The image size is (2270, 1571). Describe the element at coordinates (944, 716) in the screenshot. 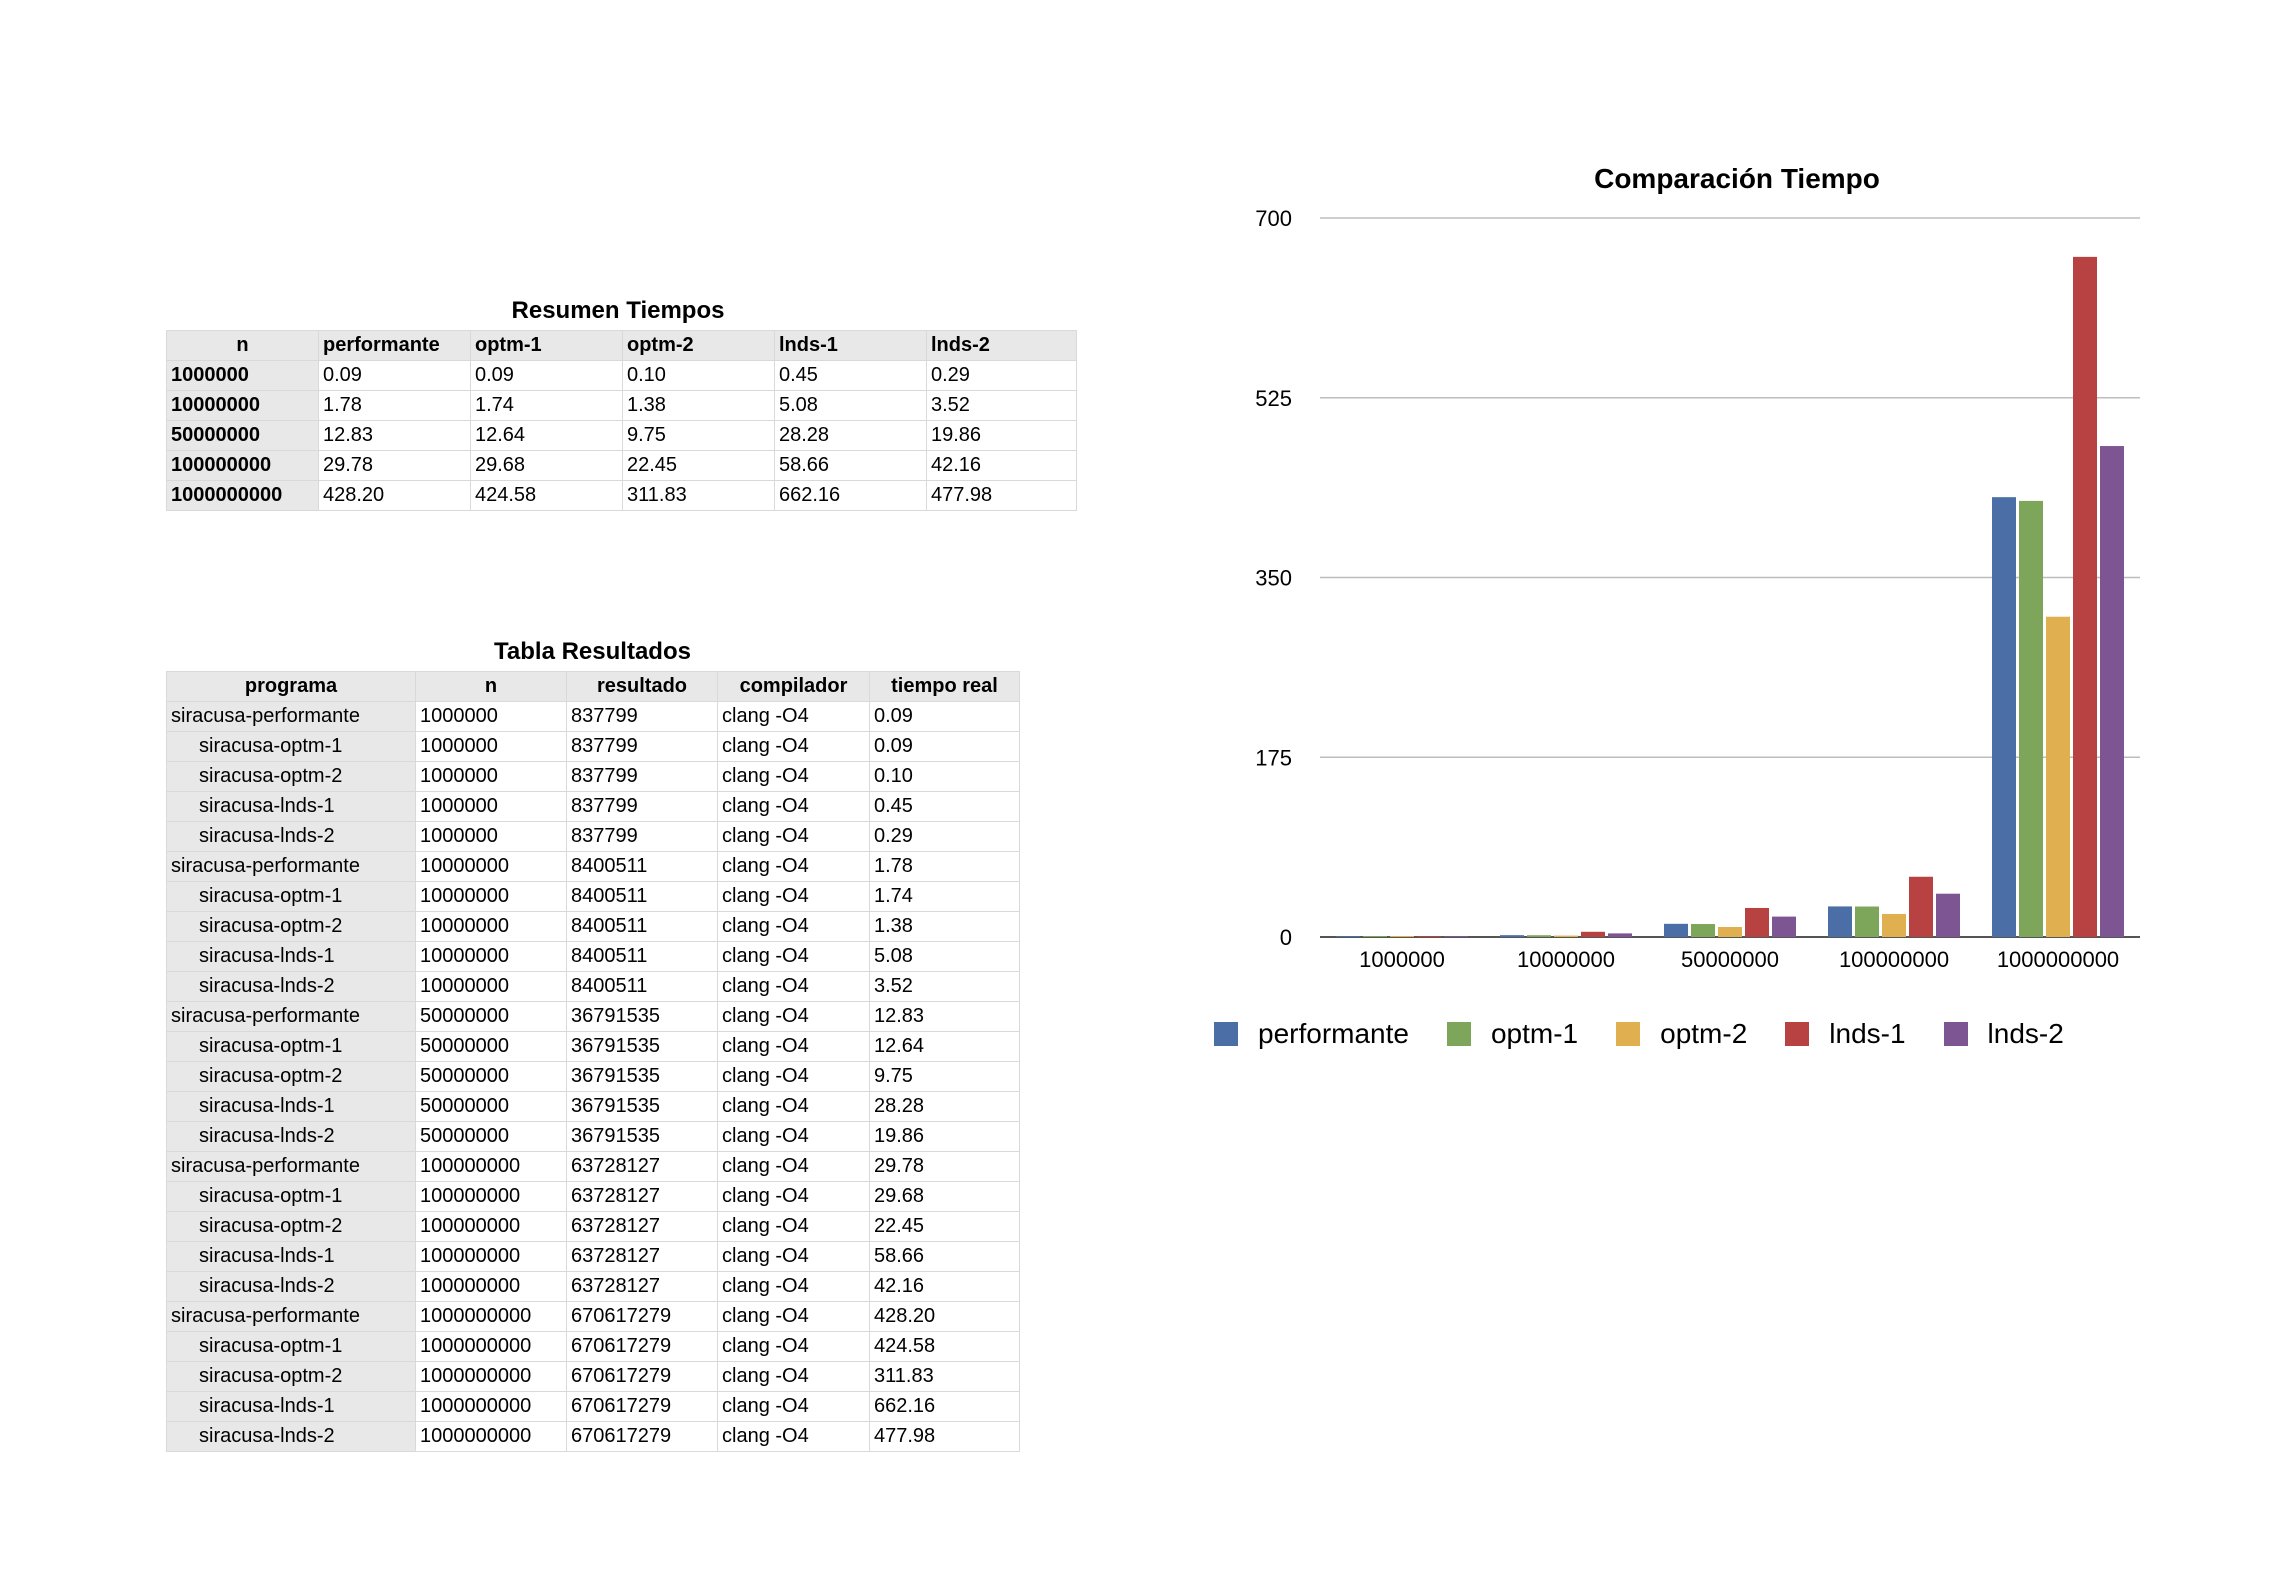

I see `results-cell: 0.09` at that location.